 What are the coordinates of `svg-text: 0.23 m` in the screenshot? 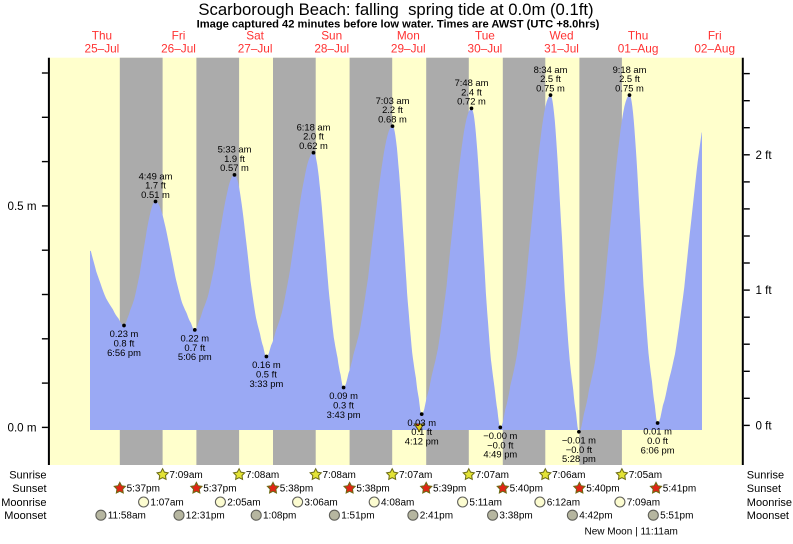 It's located at (124, 333).